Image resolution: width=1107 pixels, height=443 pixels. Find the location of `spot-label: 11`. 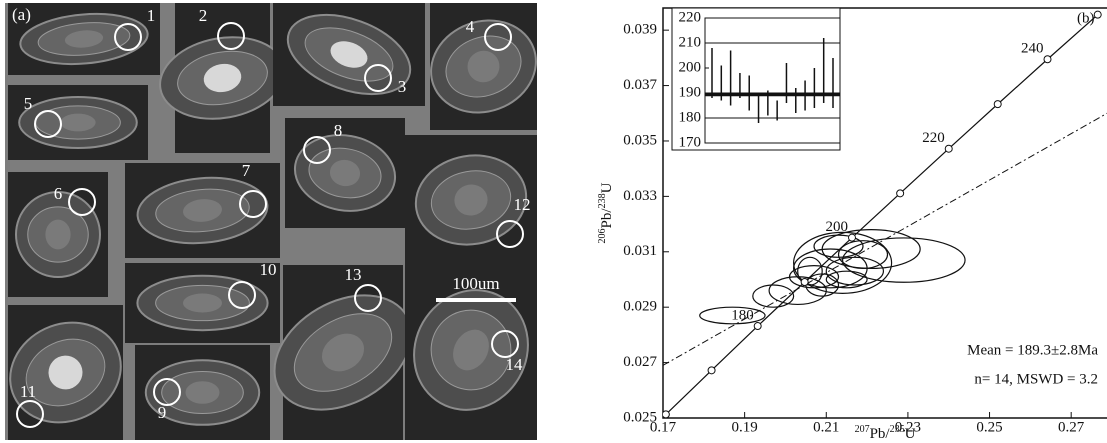

spot-label: 11 is located at coordinates (28, 391).